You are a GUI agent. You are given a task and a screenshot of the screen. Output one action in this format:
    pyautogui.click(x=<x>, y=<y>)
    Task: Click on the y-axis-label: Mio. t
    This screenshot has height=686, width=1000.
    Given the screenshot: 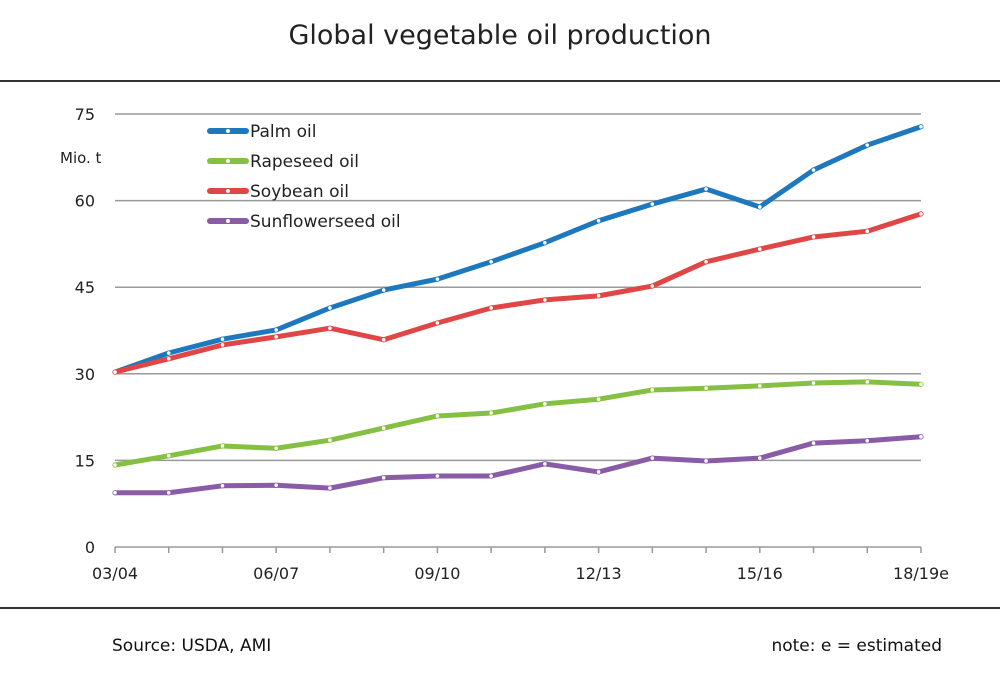 What is the action you would take?
    pyautogui.click(x=81, y=158)
    